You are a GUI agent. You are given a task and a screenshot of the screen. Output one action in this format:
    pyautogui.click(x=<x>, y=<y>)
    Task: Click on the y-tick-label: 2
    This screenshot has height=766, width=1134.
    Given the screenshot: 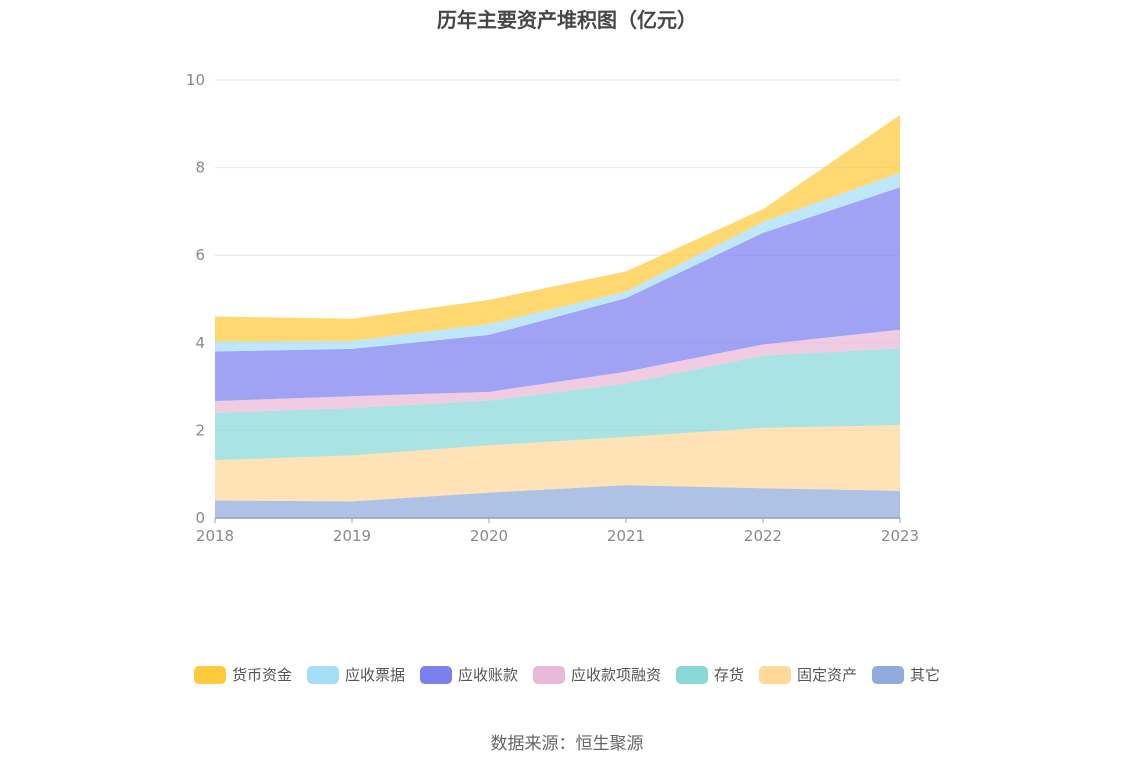 What is the action you would take?
    pyautogui.click(x=200, y=430)
    